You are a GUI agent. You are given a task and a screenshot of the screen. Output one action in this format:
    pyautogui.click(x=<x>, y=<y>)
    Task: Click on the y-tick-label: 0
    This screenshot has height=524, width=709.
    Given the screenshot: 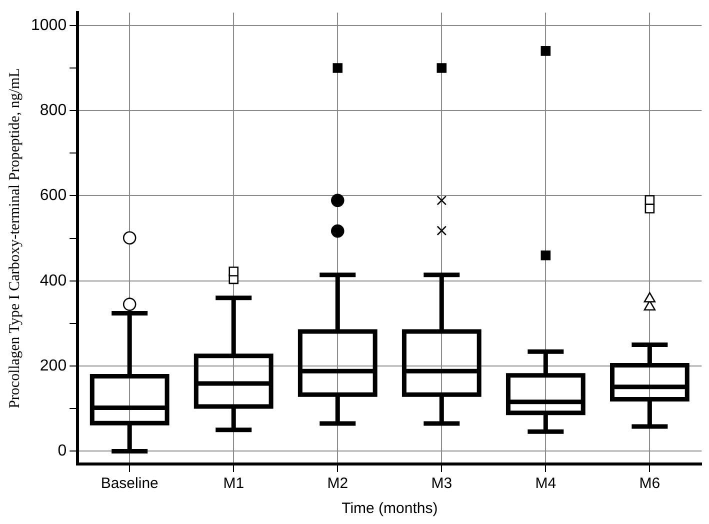 What is the action you would take?
    pyautogui.click(x=62, y=451)
    